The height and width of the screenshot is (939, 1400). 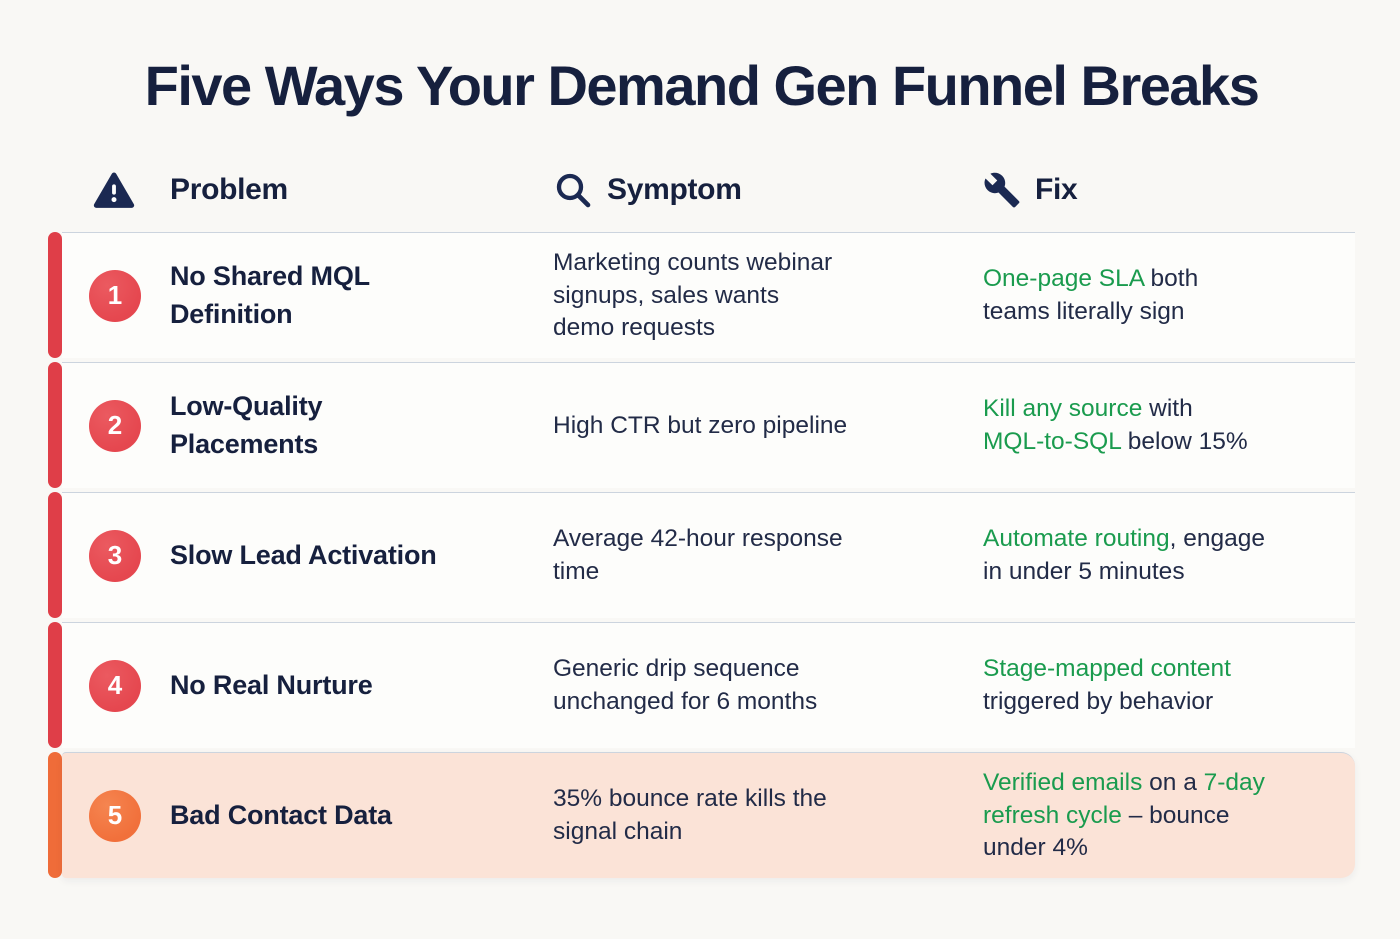 I want to click on fix-text-segment: Automate routing, so click(x=1076, y=539).